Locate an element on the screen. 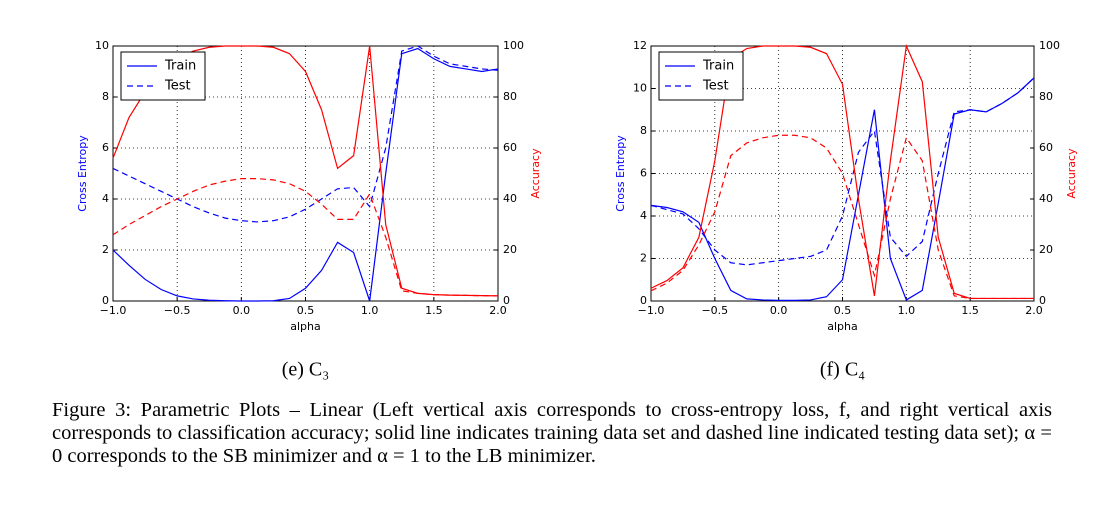  y-tick-label: 12 is located at coordinates (640, 45).